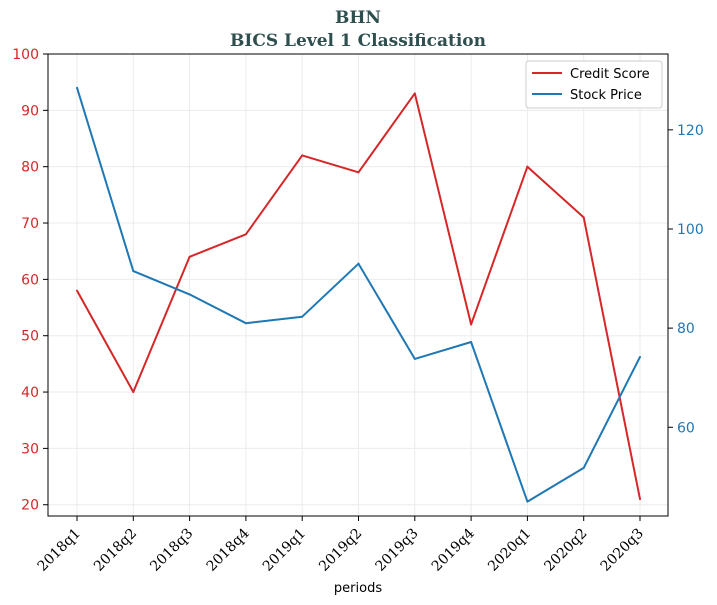  I want to click on legend-label-stock-price: Stock Price, so click(606, 95).